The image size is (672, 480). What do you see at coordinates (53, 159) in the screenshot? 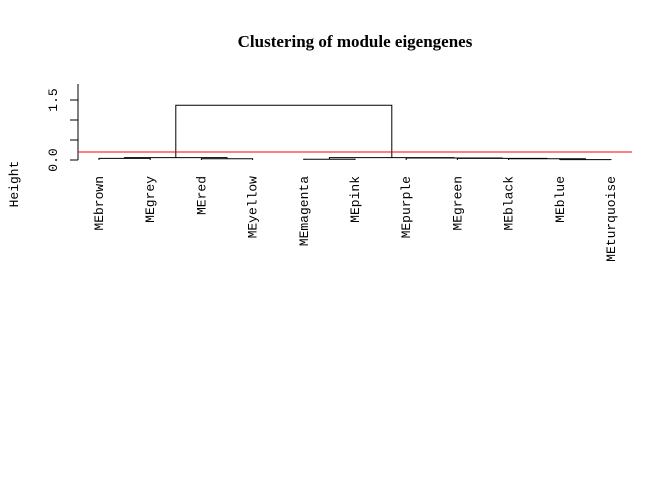
I see `y-tick-label: 0.0` at bounding box center [53, 159].